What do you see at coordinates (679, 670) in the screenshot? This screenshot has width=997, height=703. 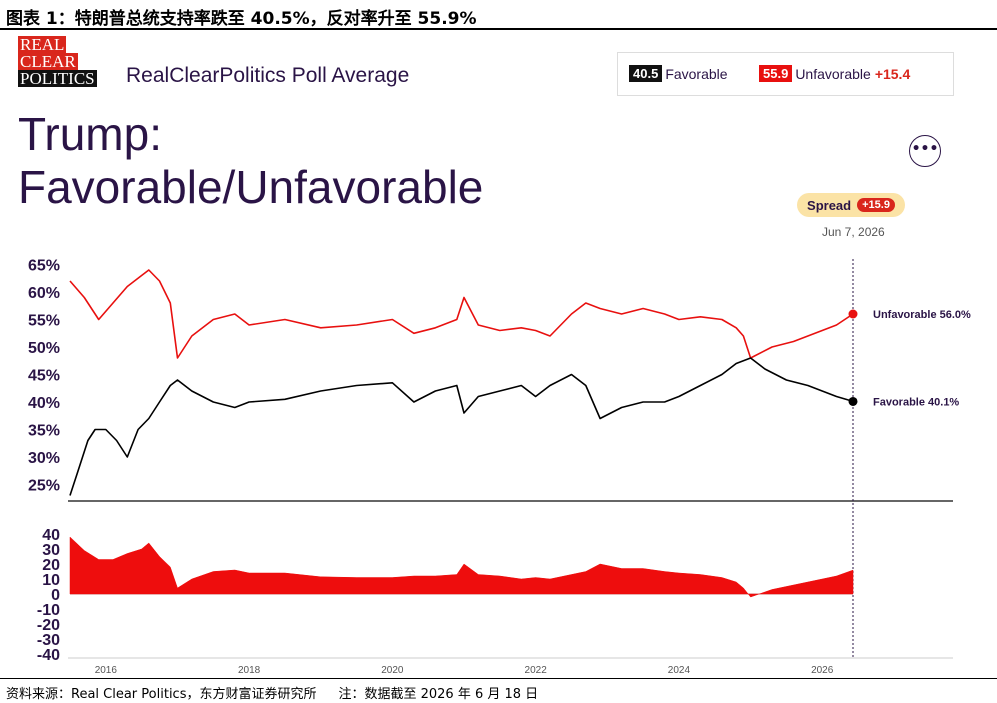 I see `x-tick-label: 2024` at bounding box center [679, 670].